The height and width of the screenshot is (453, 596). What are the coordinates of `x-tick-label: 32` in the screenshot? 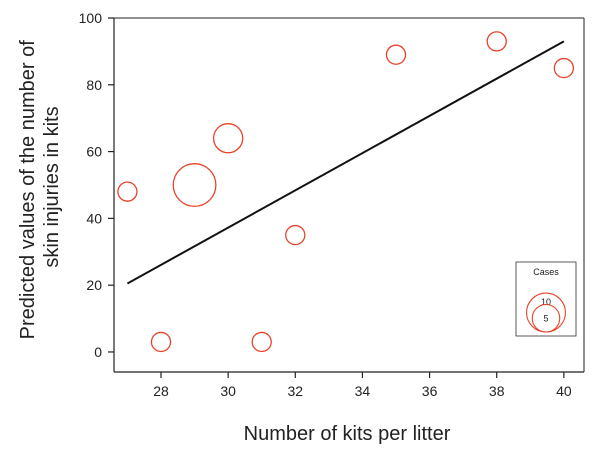 It's located at (295, 391).